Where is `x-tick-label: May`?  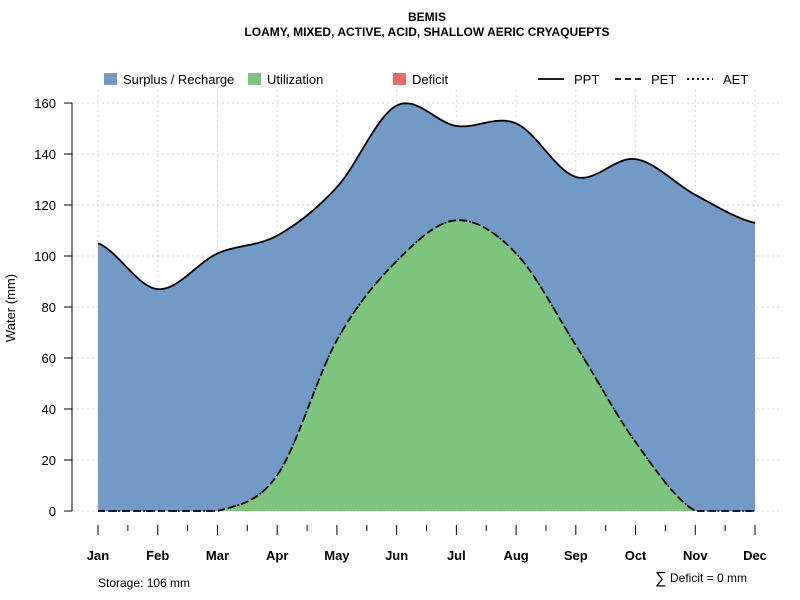 x-tick-label: May is located at coordinates (337, 555).